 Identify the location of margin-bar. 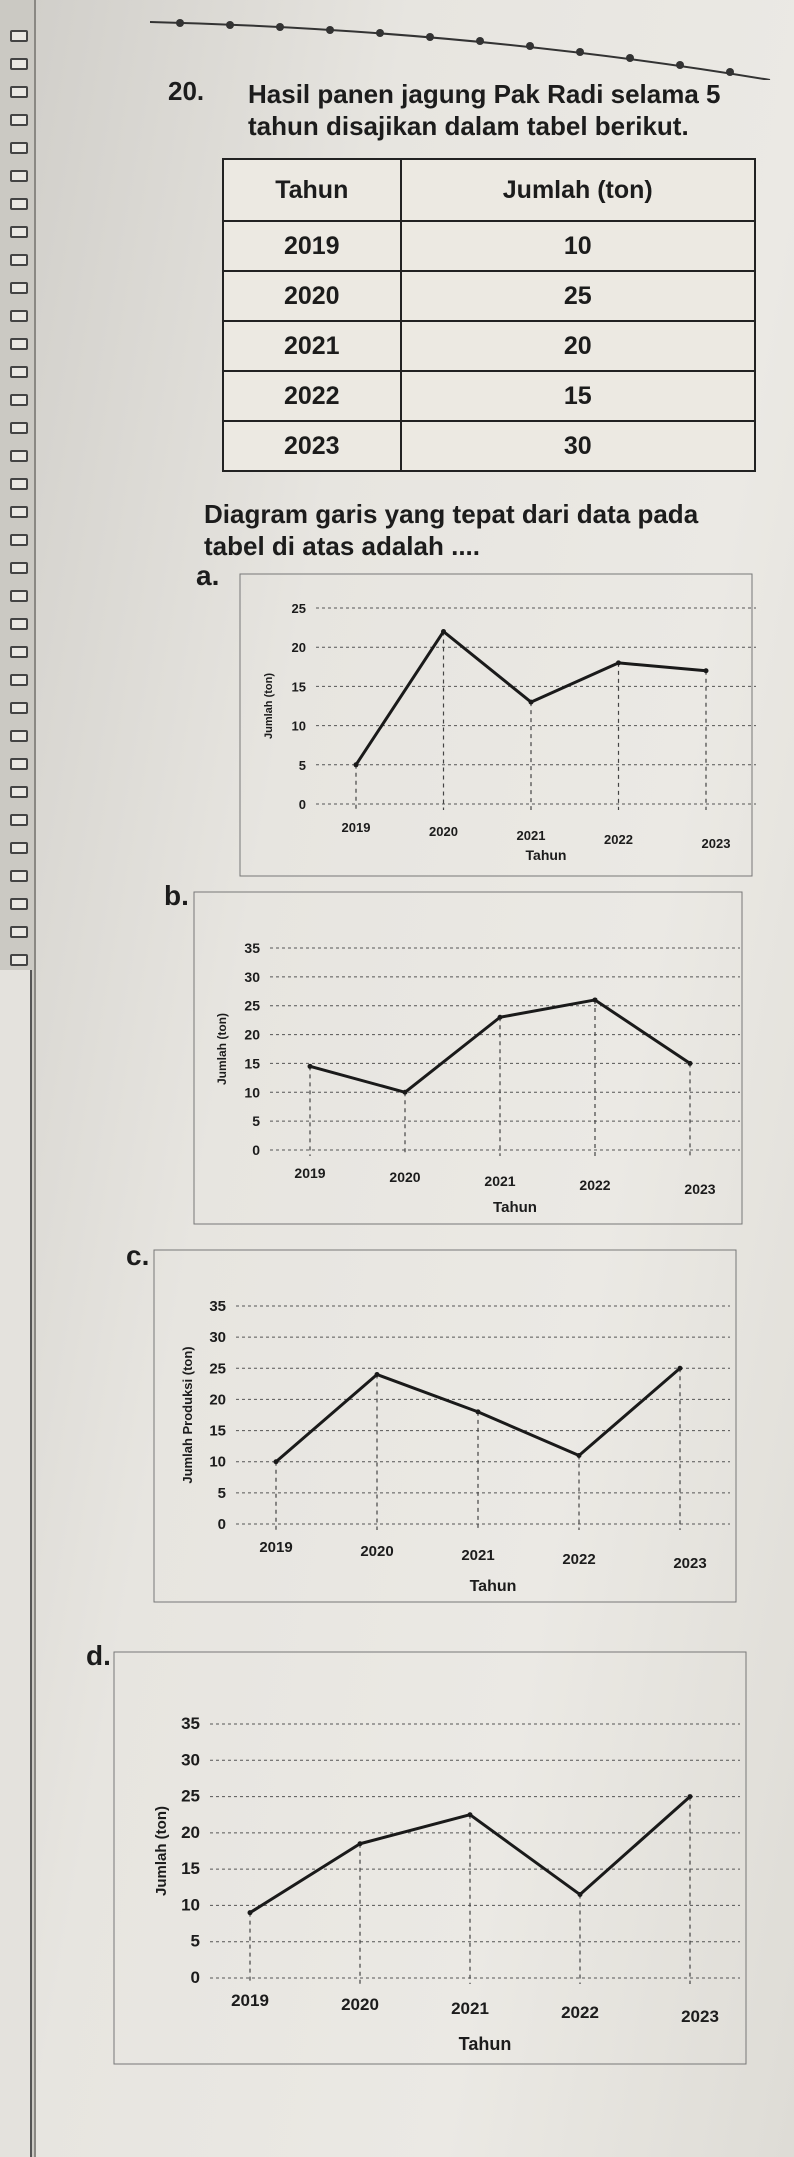
(16, 1563).